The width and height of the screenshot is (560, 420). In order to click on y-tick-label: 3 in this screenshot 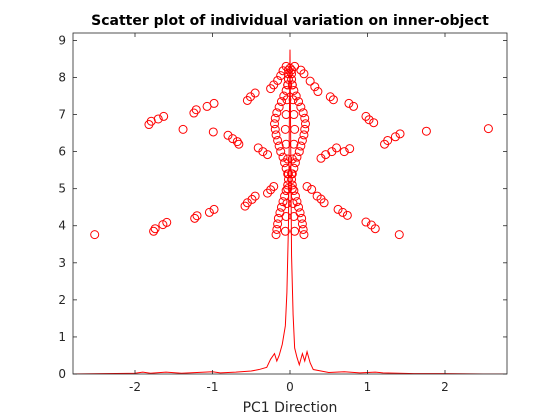, I will do `click(62, 263)`.